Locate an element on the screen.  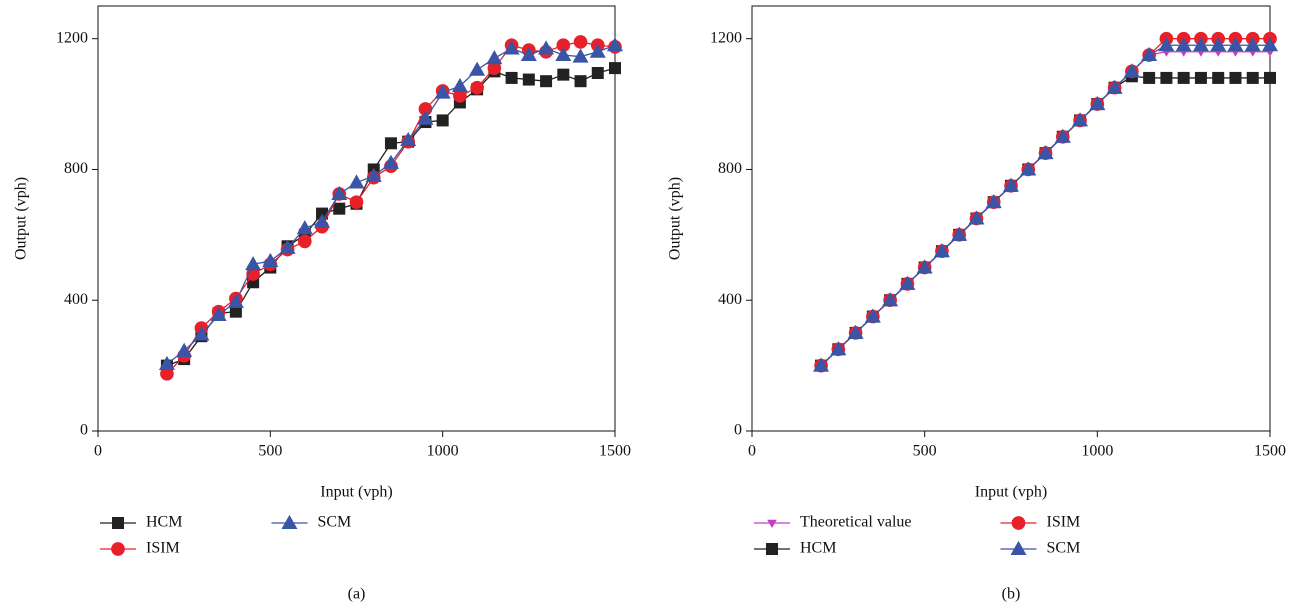
legend-label: Theoretical value is located at coordinates (856, 522).